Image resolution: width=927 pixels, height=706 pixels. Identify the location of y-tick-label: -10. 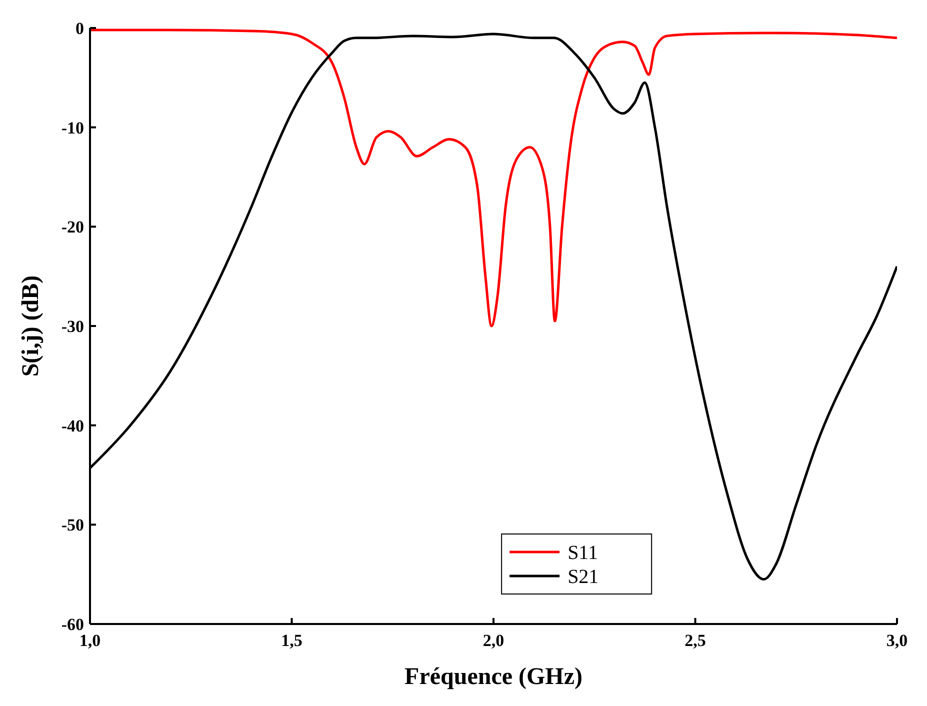
(72, 128).